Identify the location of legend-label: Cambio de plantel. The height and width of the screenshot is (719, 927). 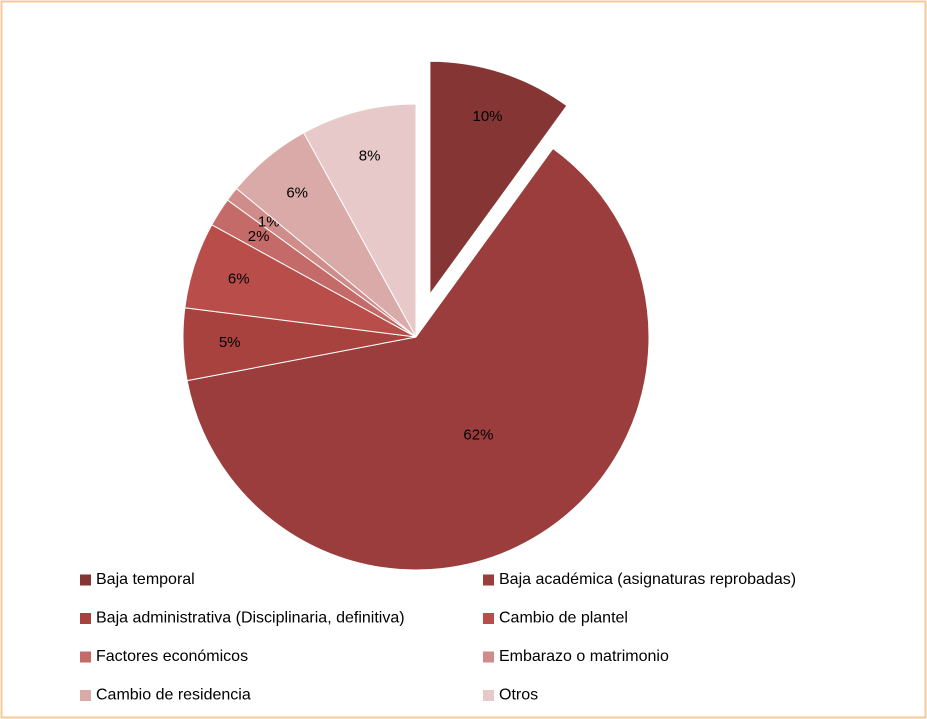
(563, 618).